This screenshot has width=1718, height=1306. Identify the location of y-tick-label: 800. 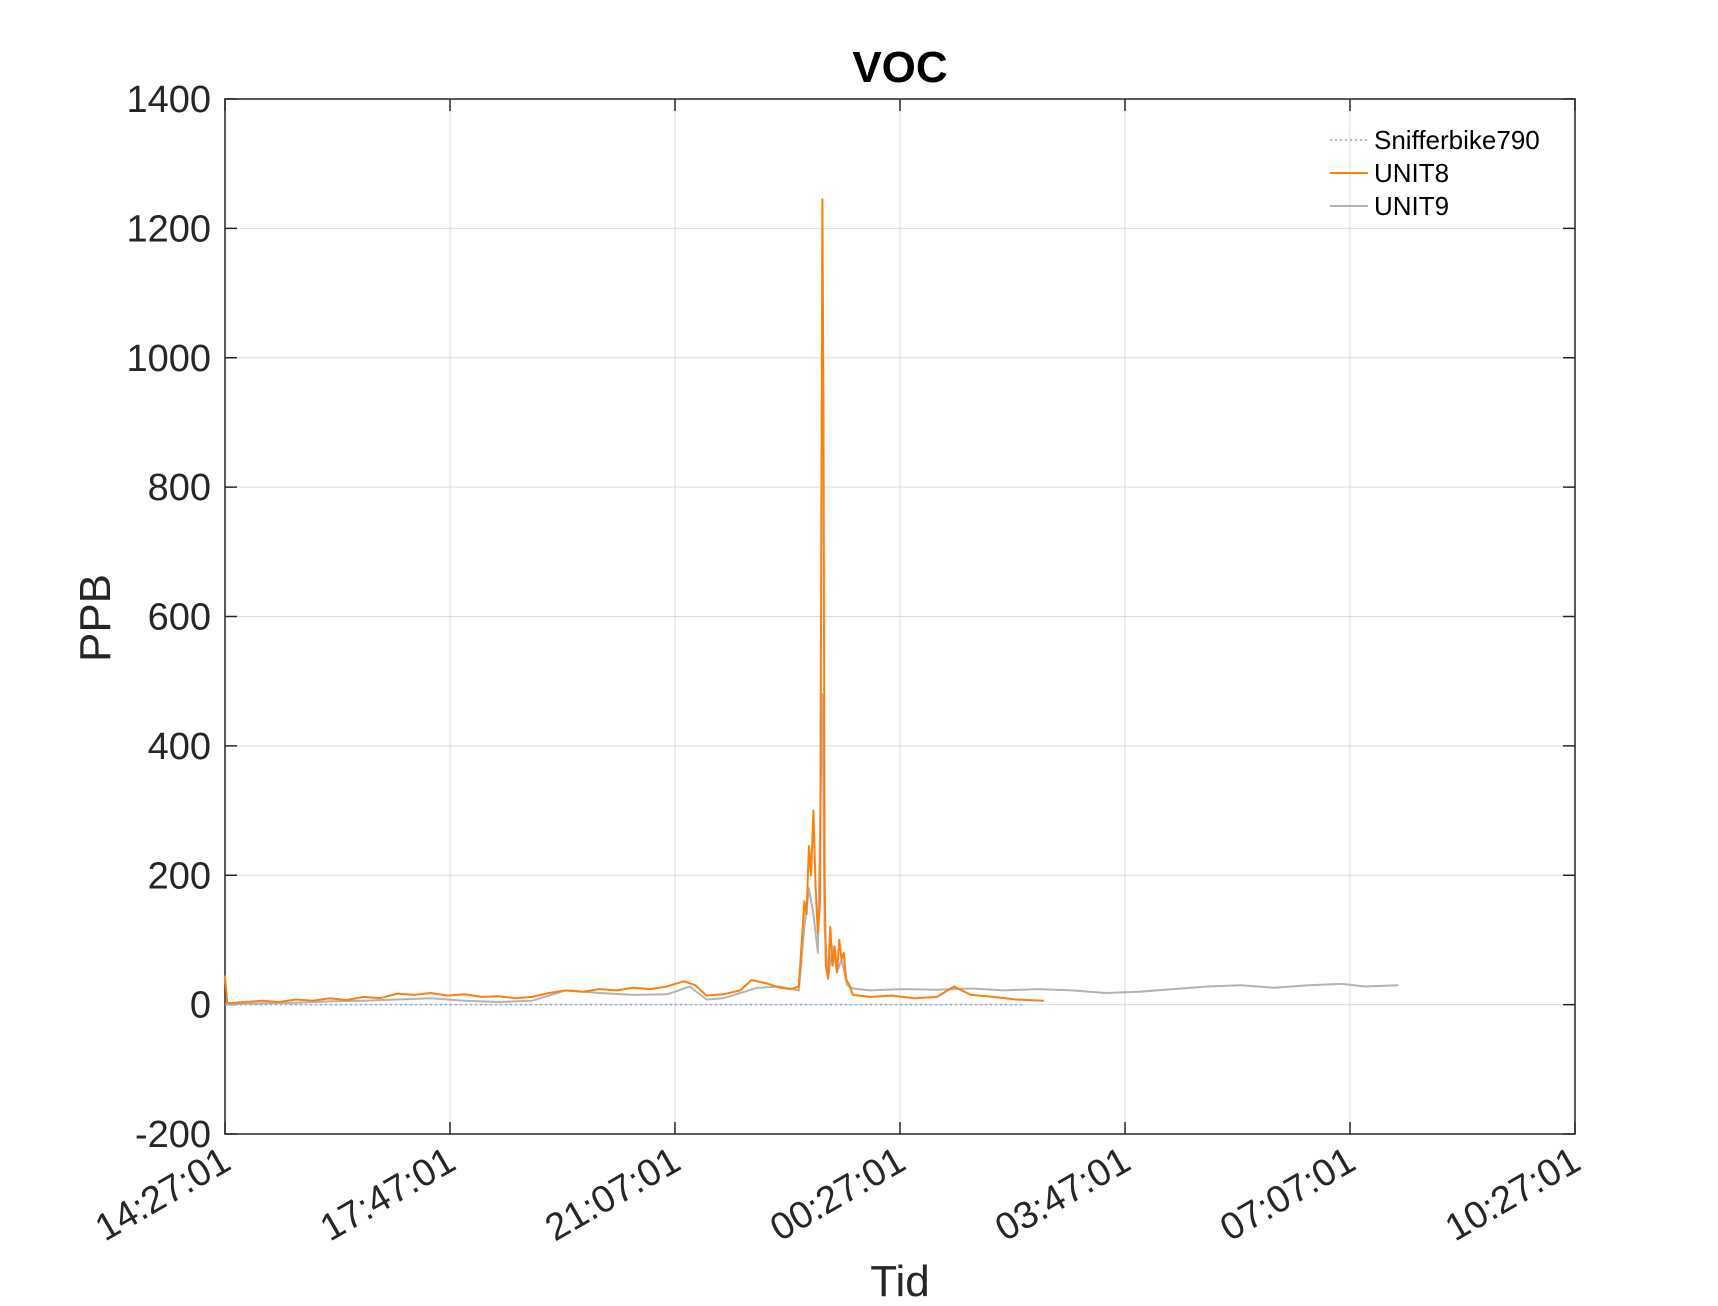
(179, 488).